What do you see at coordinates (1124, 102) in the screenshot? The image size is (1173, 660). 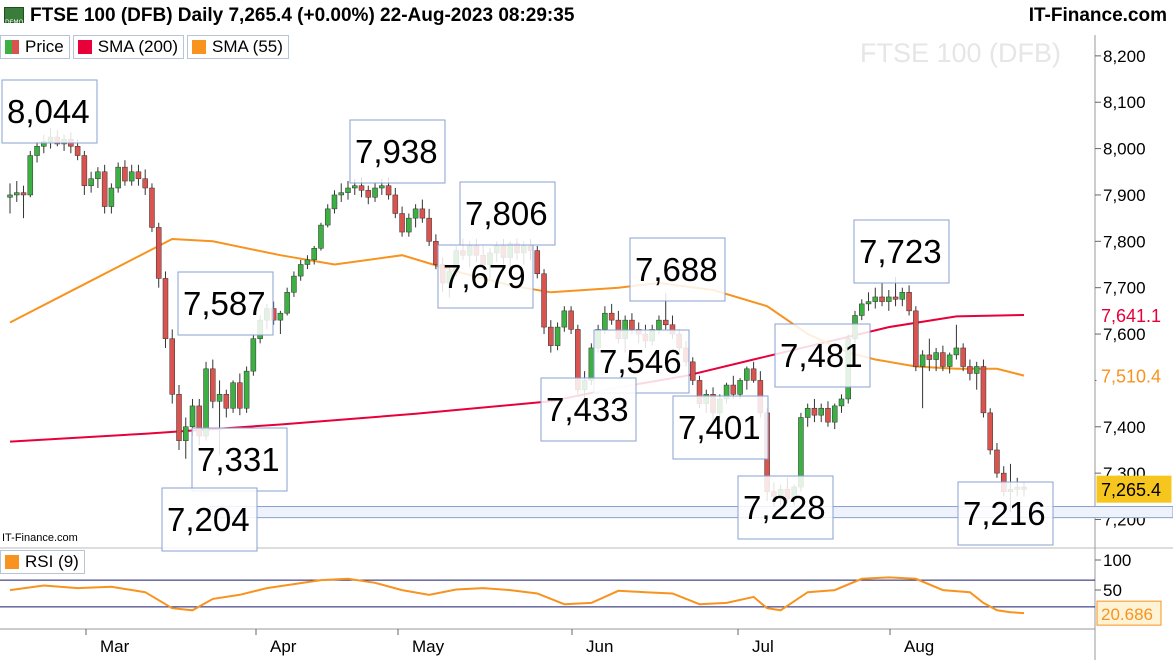 I see `y-tick-label: 8,100` at bounding box center [1124, 102].